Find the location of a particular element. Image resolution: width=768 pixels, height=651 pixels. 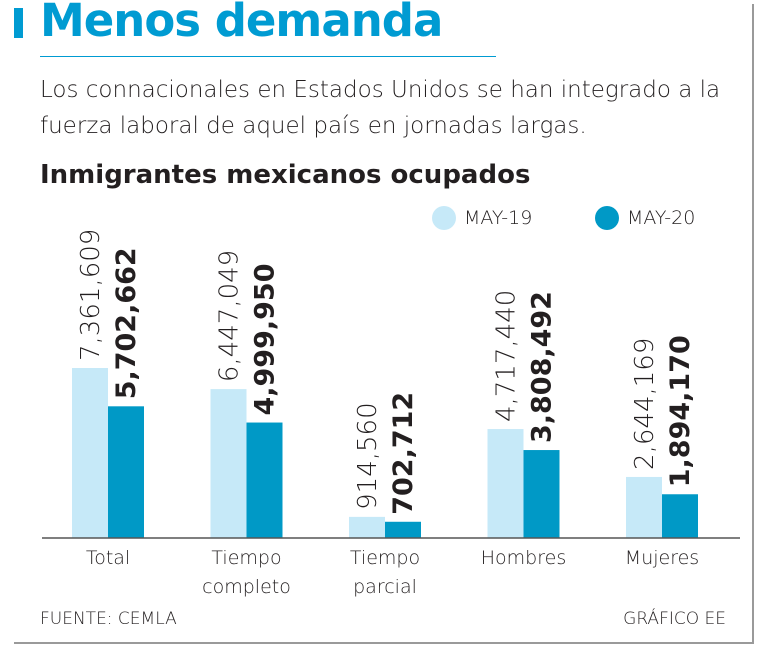

category-label-1-1: completo is located at coordinates (246, 587).